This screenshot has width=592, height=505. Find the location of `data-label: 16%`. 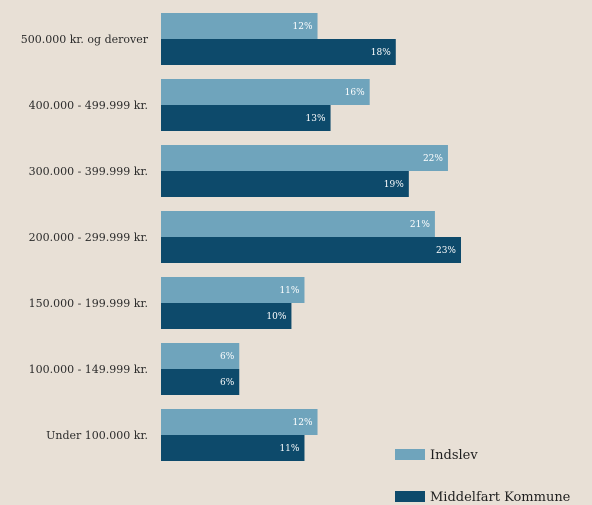

data-label: 16% is located at coordinates (355, 93).